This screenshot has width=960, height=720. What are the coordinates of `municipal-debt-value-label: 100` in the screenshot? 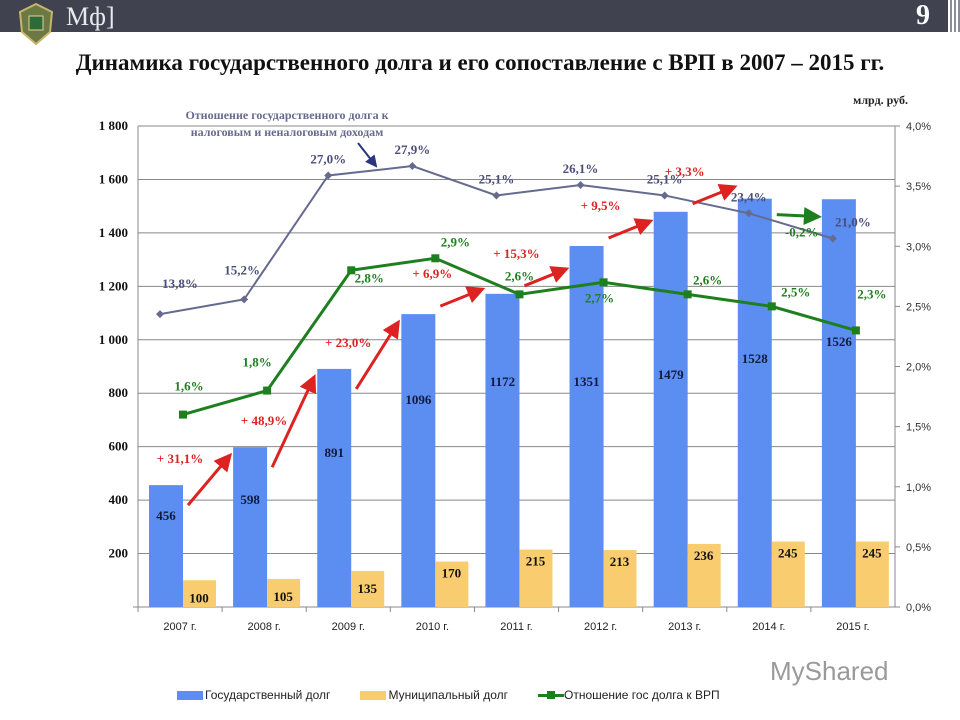 It's located at (199, 597).